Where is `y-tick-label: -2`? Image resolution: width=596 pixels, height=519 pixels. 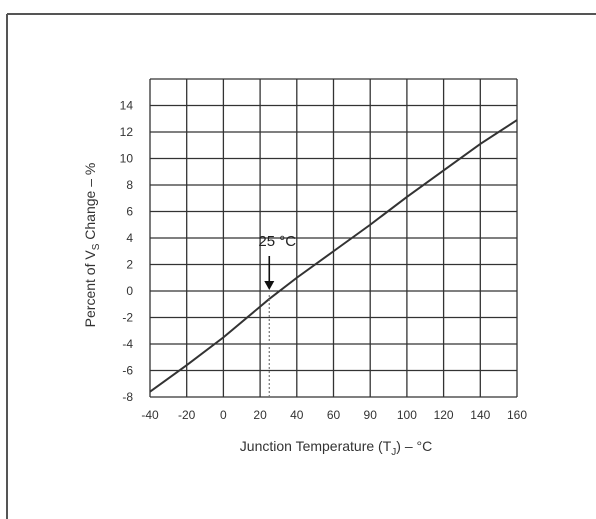
y-tick-label: -2 is located at coordinates (127, 318).